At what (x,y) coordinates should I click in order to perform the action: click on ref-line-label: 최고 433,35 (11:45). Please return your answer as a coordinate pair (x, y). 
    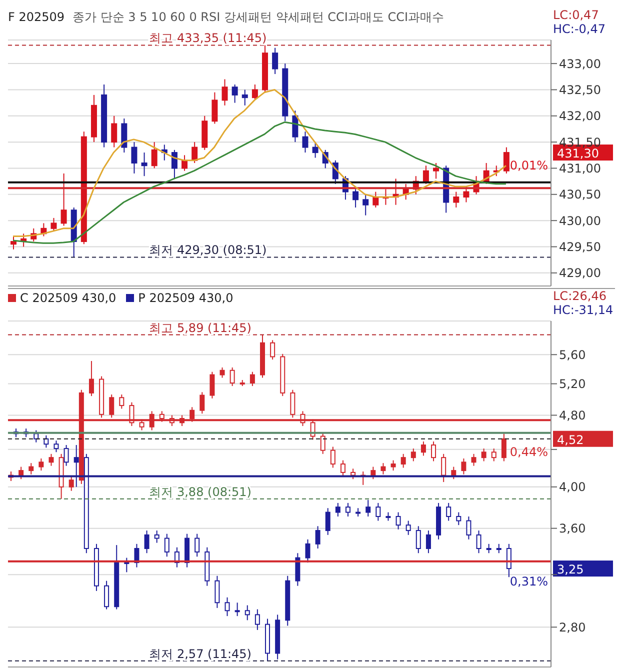
    Looking at the image, I should click on (208, 38).